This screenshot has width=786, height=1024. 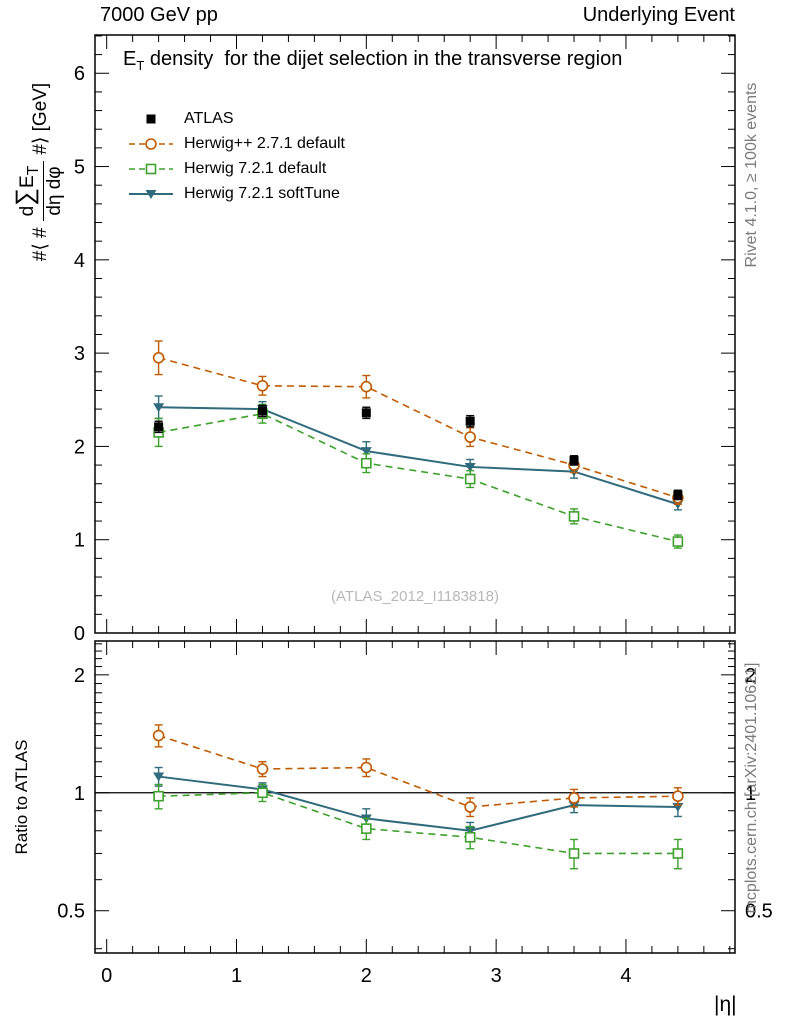 What do you see at coordinates (415, 596) in the screenshot?
I see `analysis-id-watermark: (ATLAS_2012_I1183818)` at bounding box center [415, 596].